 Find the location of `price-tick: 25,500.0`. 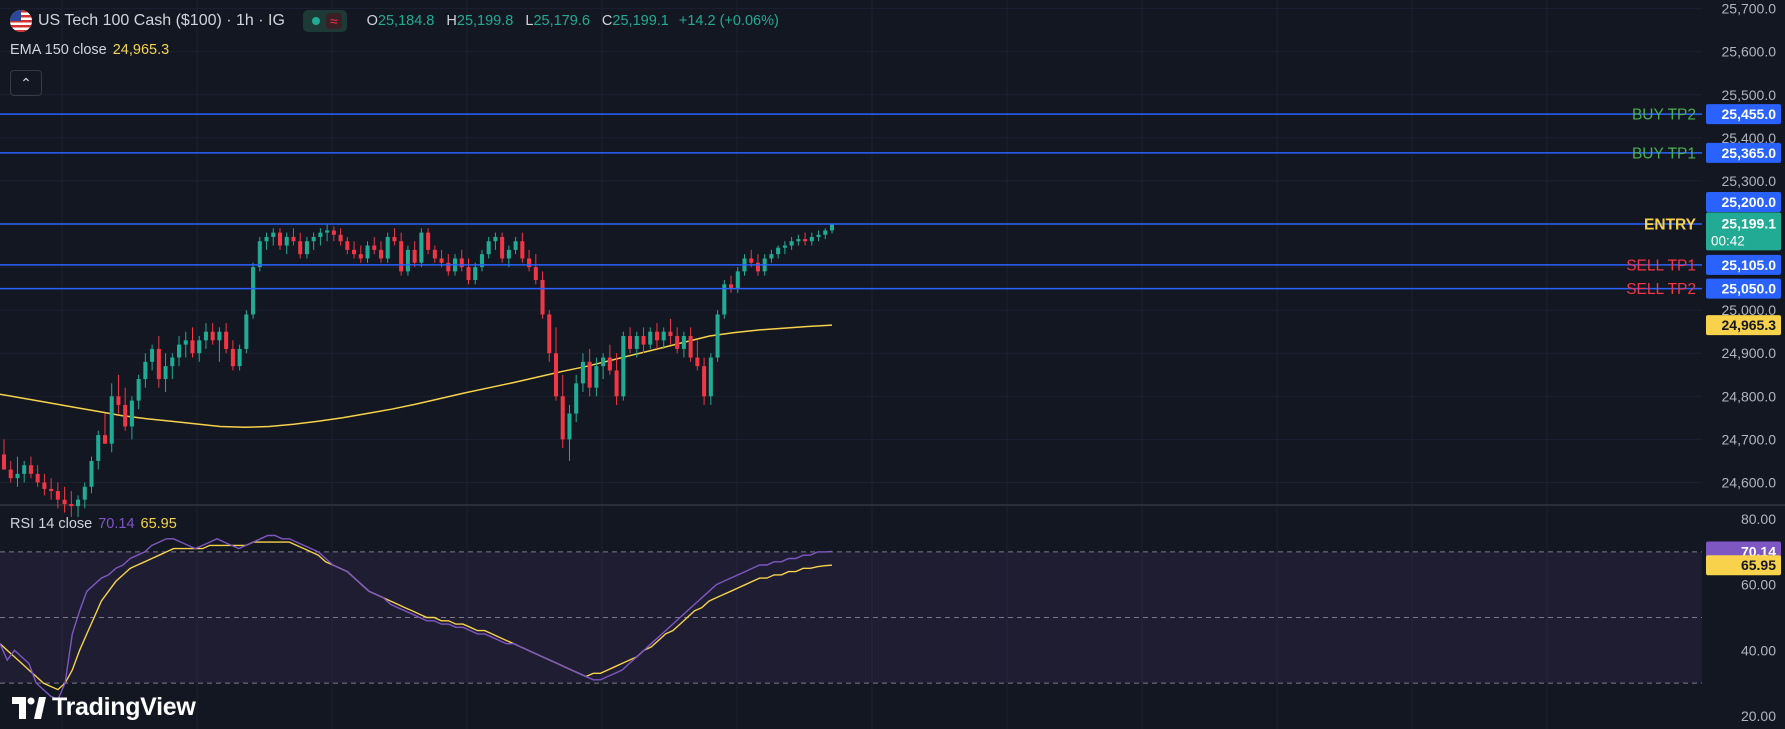

price-tick: 25,500.0 is located at coordinates (1749, 95).